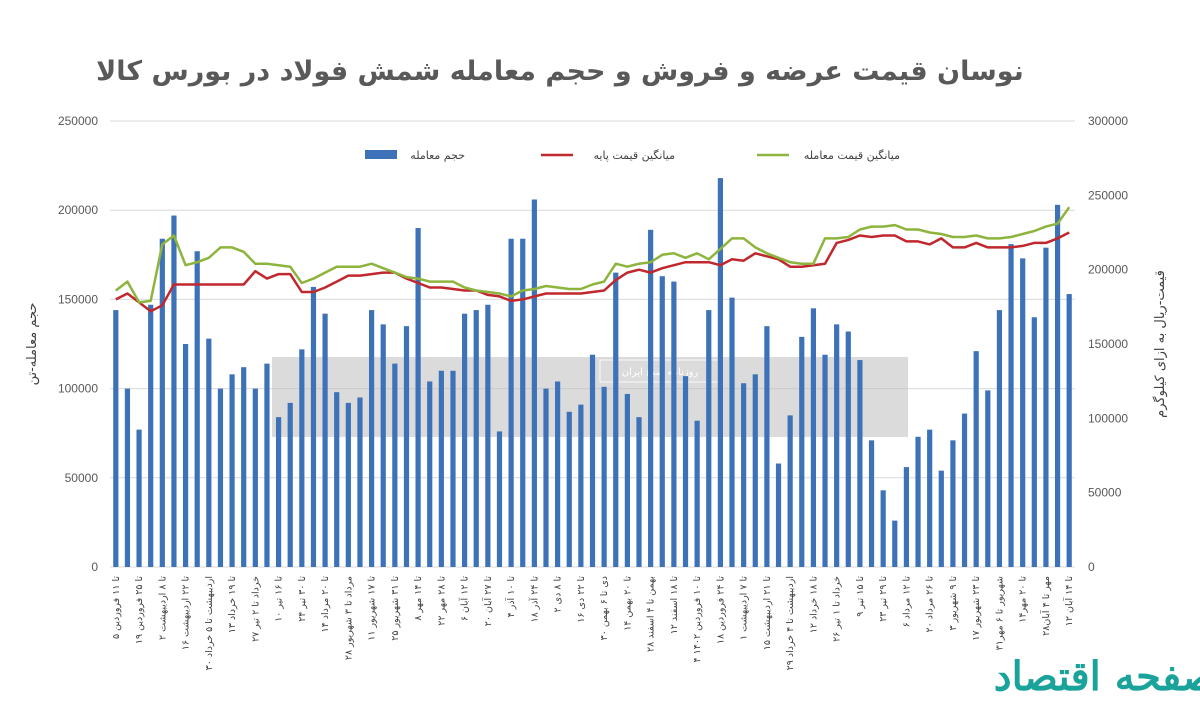 This screenshot has width=1200, height=723. What do you see at coordinates (372, 608) in the screenshot?
I see `x-tick-label: ۱۱ تا ۱۷ شهریور` at bounding box center [372, 608].